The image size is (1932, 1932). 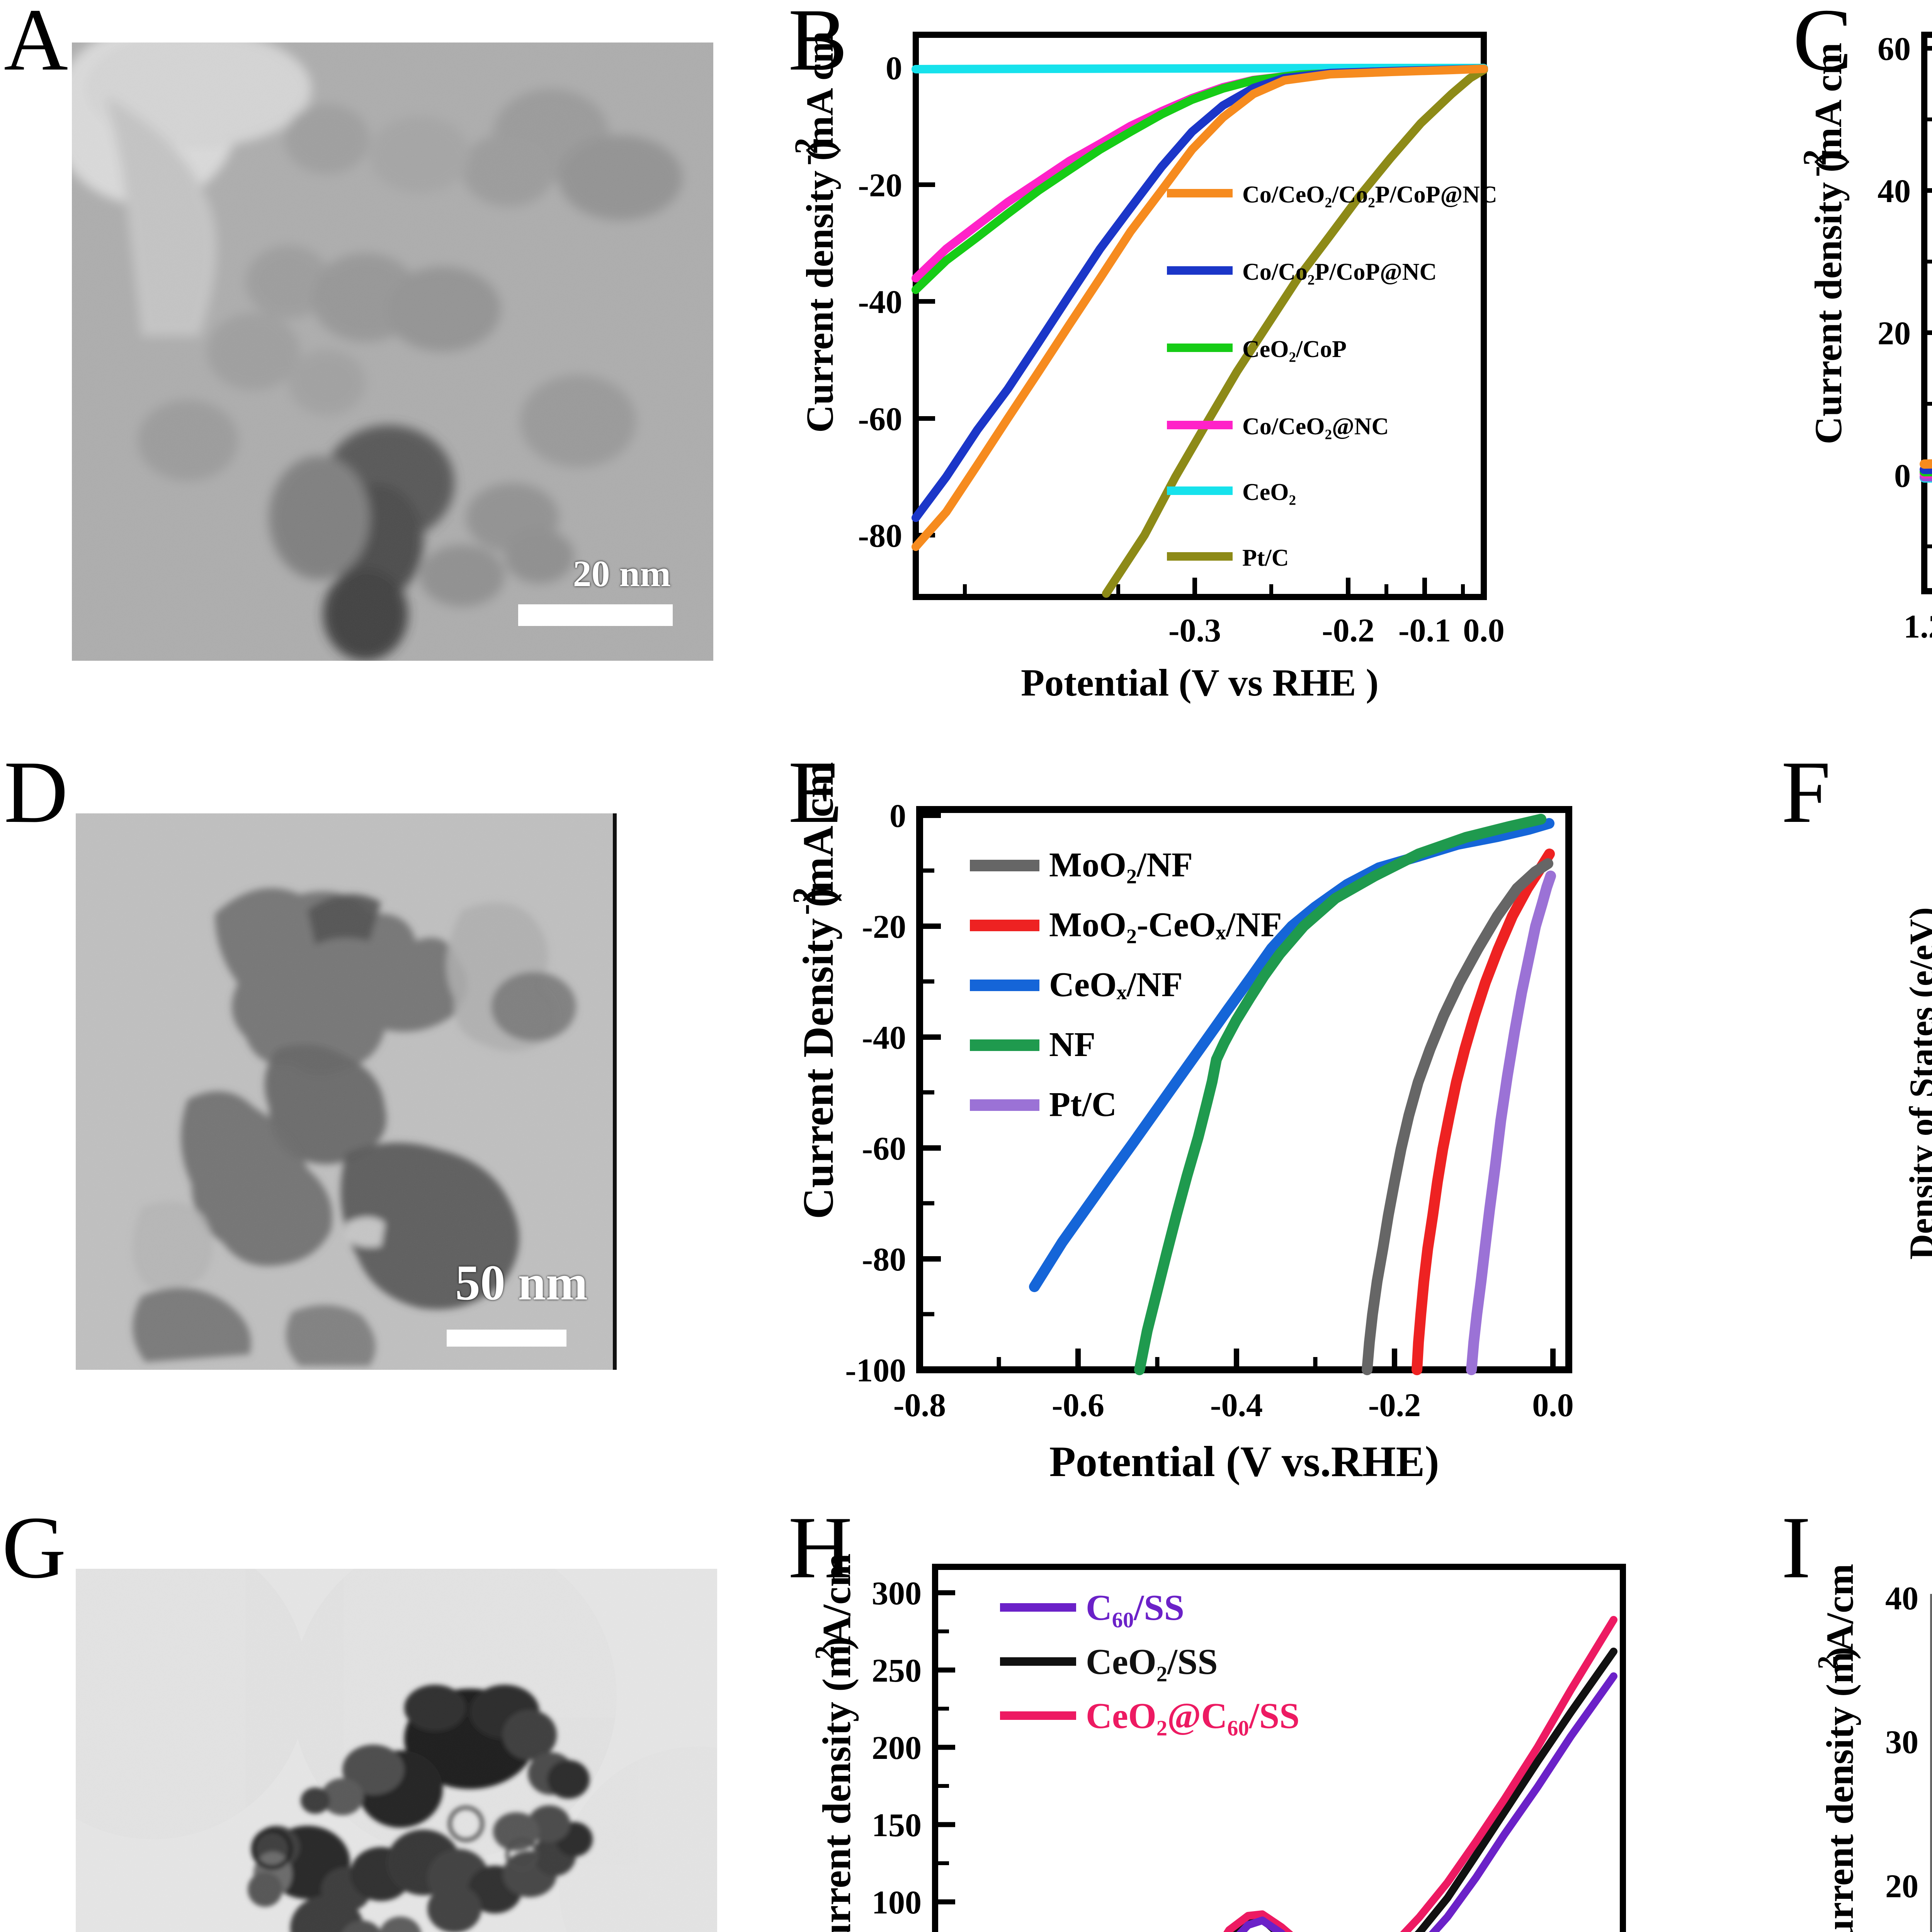 What do you see at coordinates (36, 792) in the screenshot?
I see `panel-d-label: D` at bounding box center [36, 792].